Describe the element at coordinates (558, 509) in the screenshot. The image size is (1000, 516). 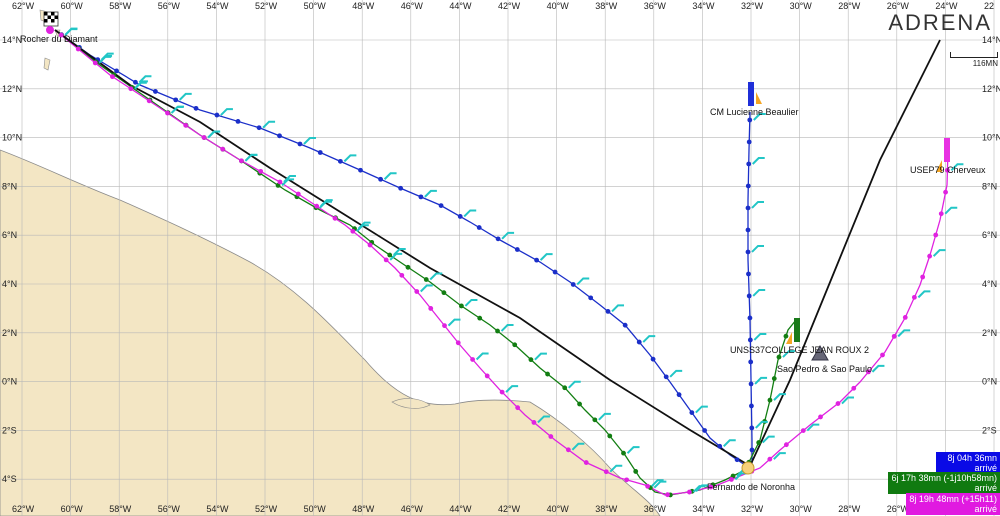
I see `lon-tick-label: 40°W` at that location.